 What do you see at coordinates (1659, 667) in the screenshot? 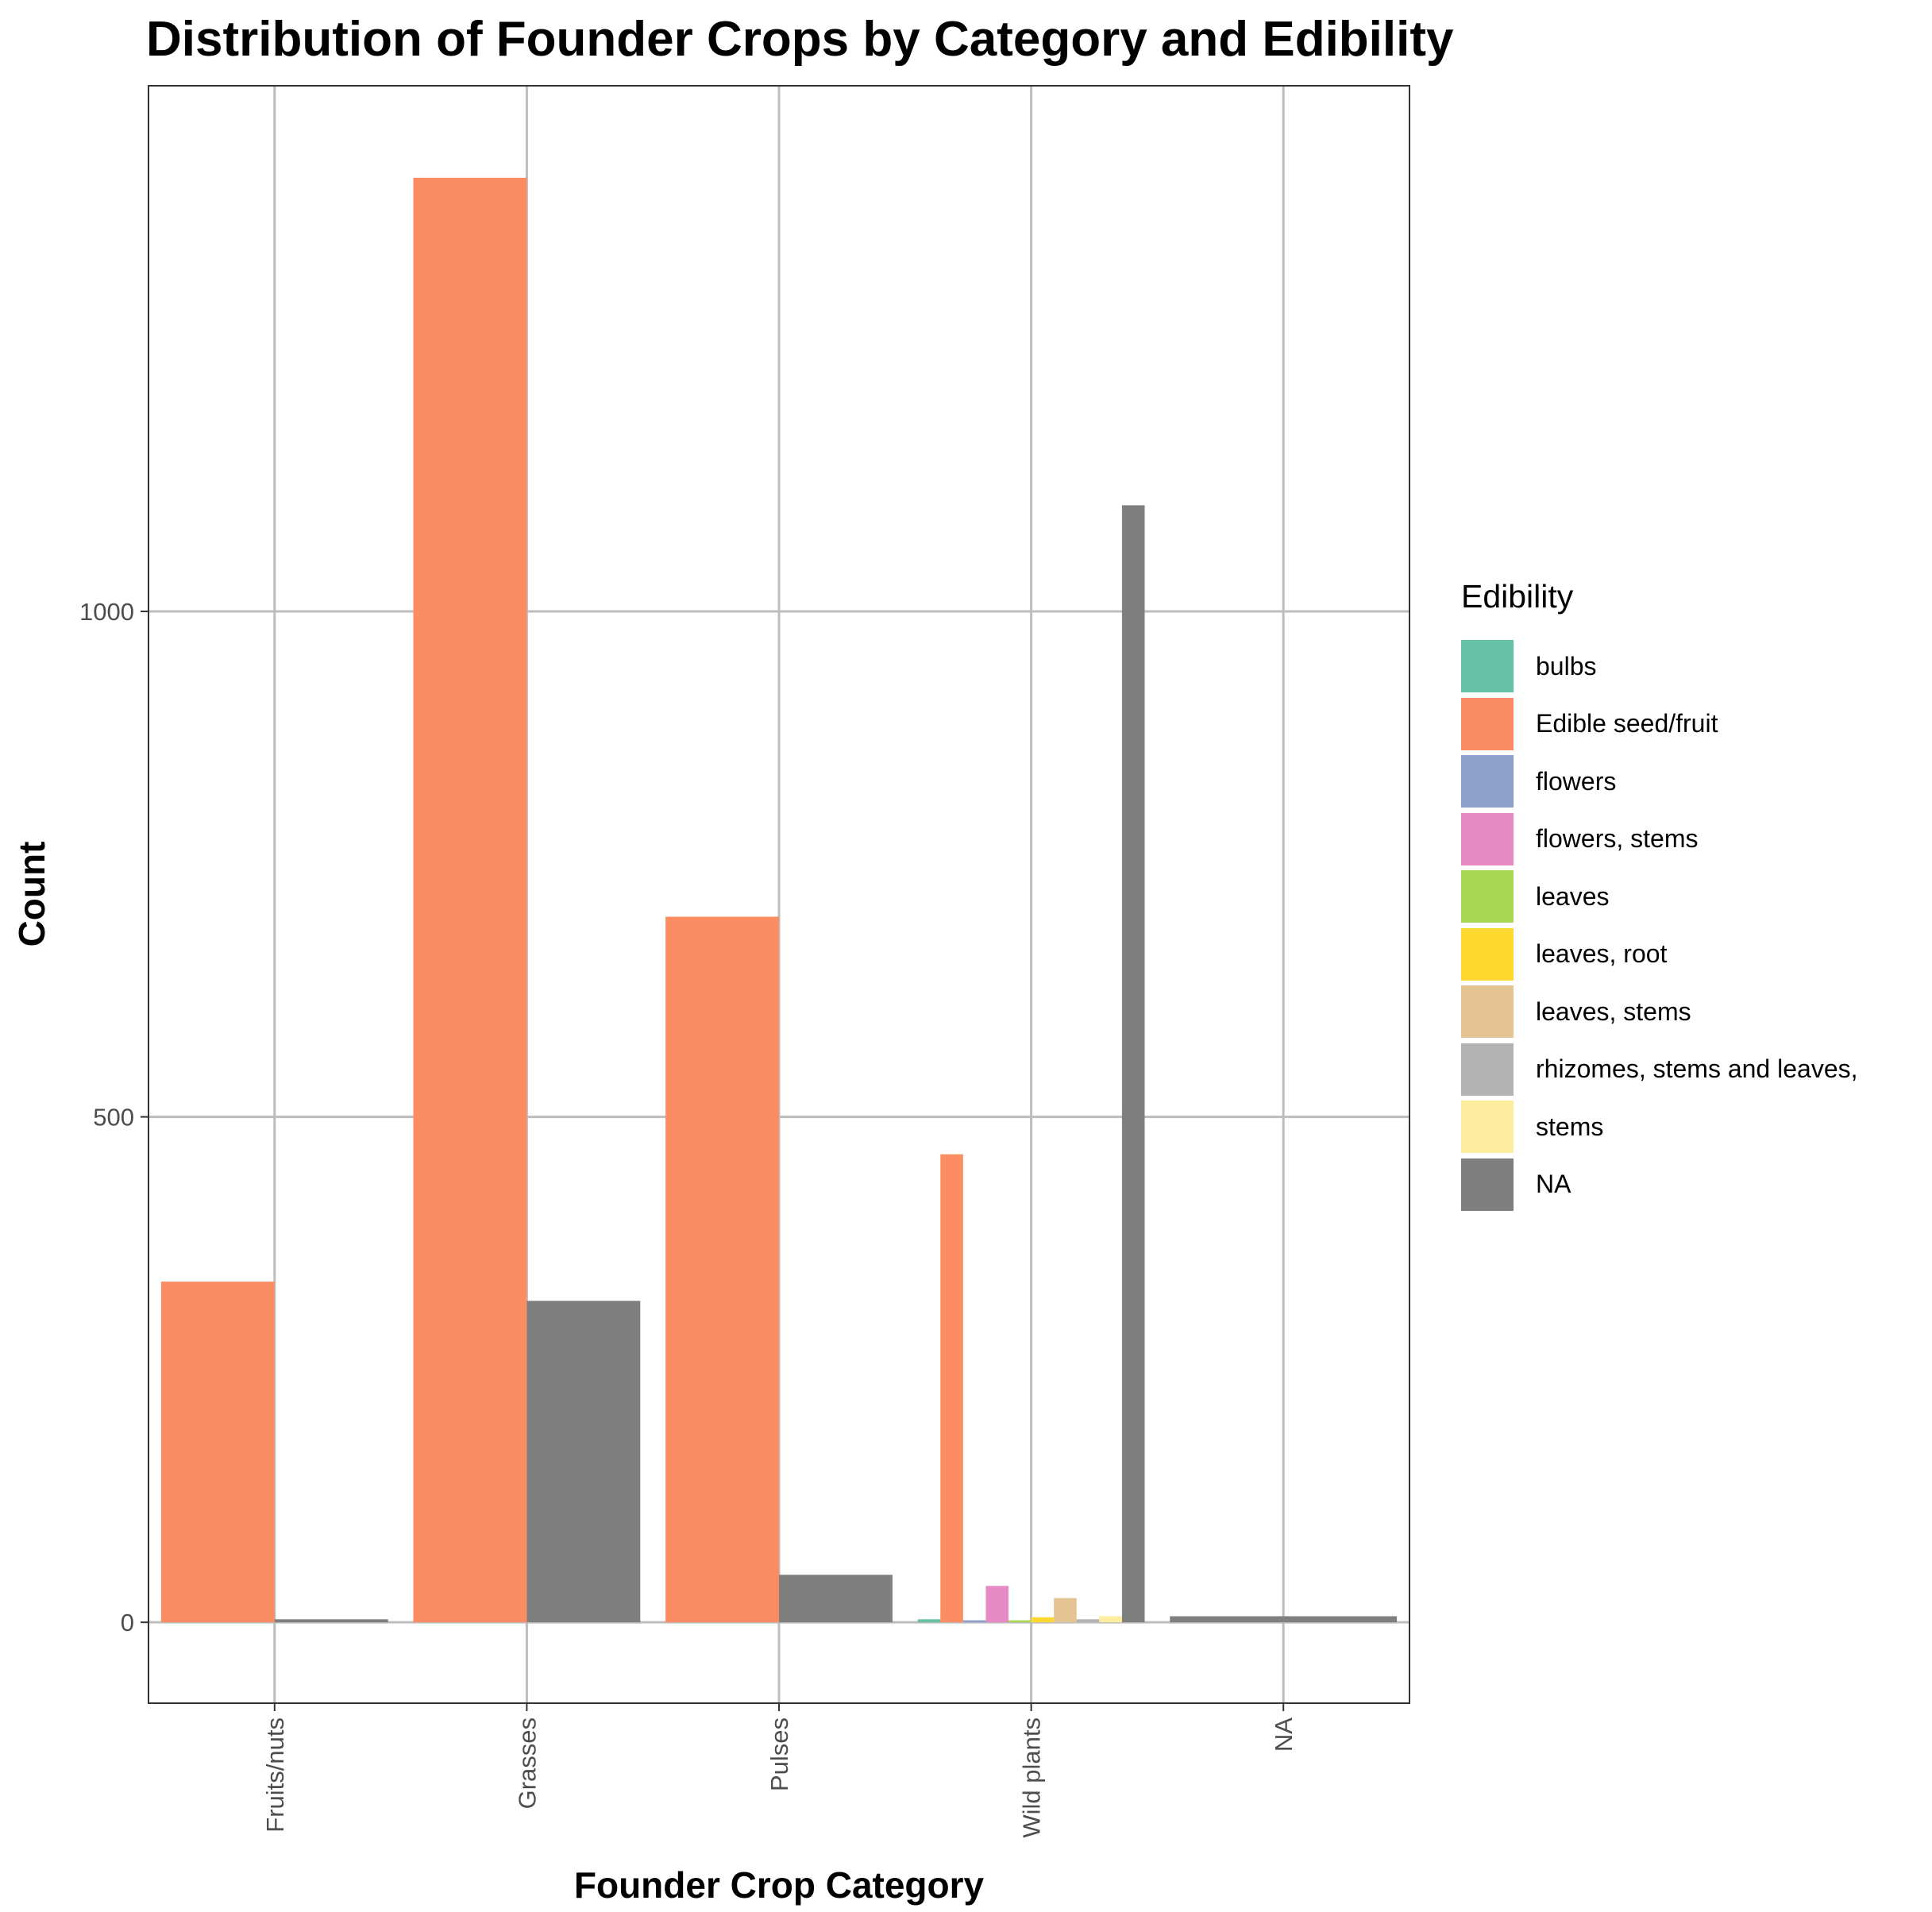
I see `legend-item: bulbs` at bounding box center [1659, 667].